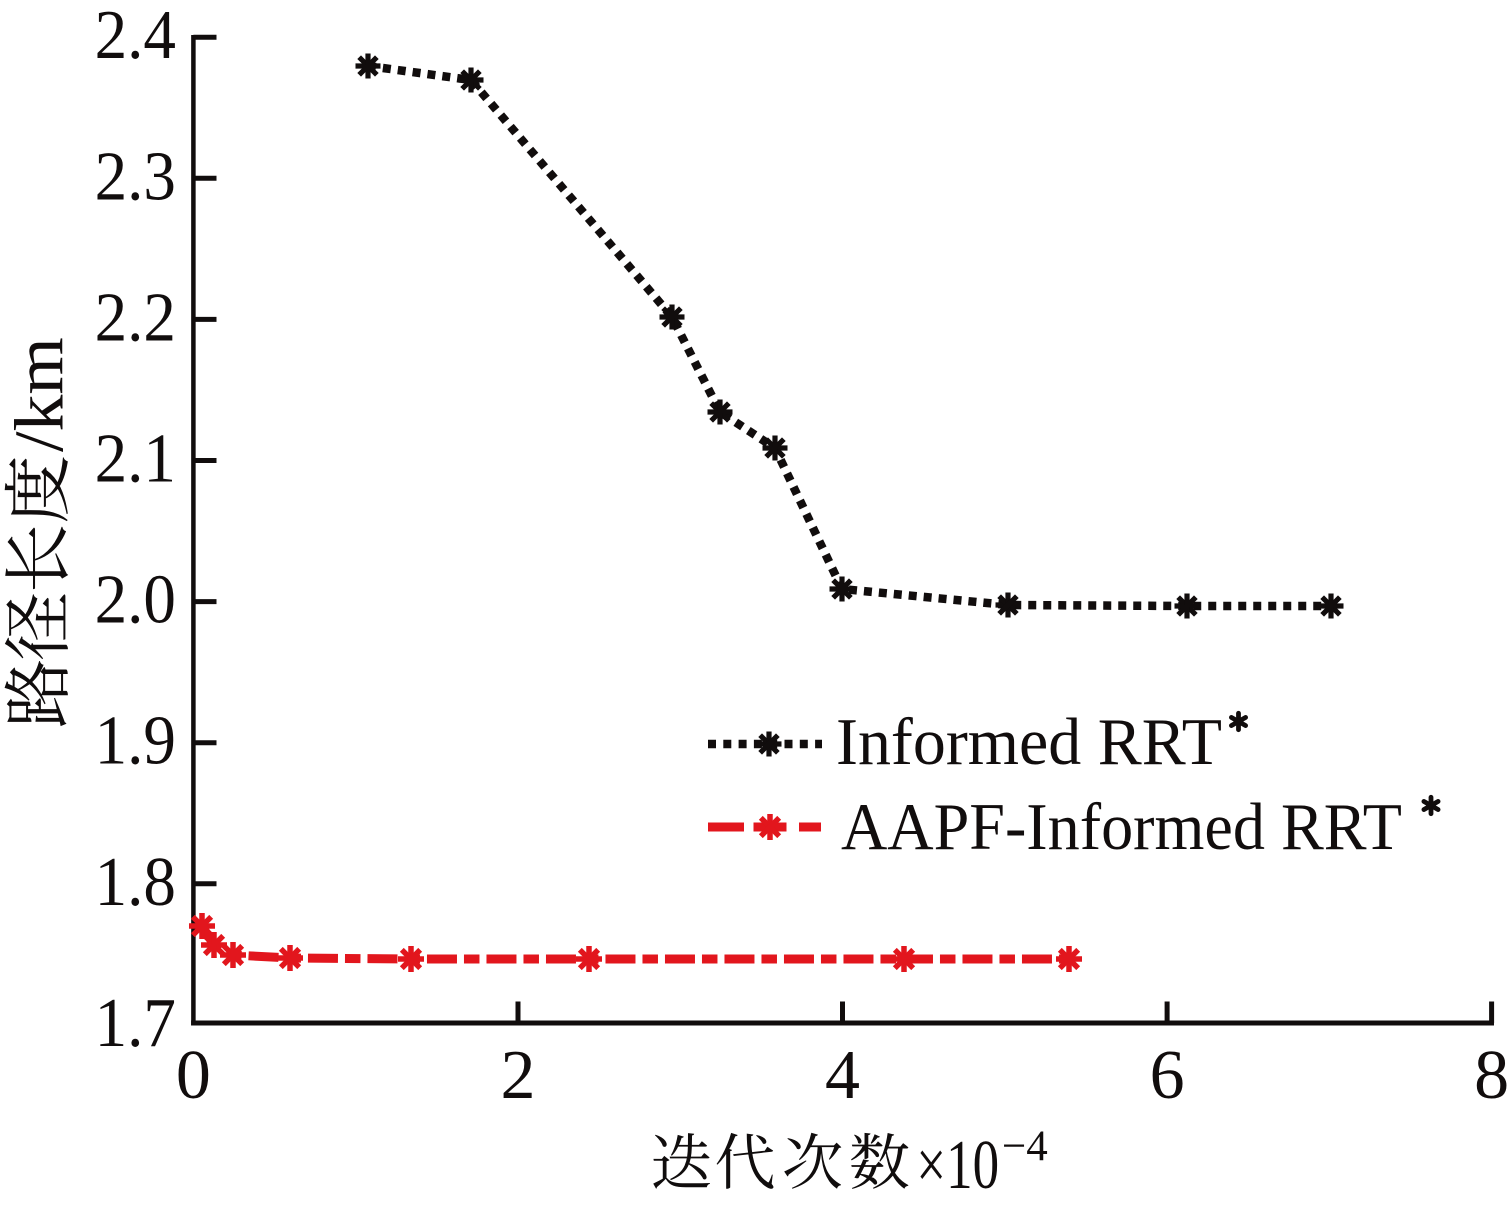 This screenshot has height=1206, width=1508. I want to click on svg-text: /km, so click(39, 394).